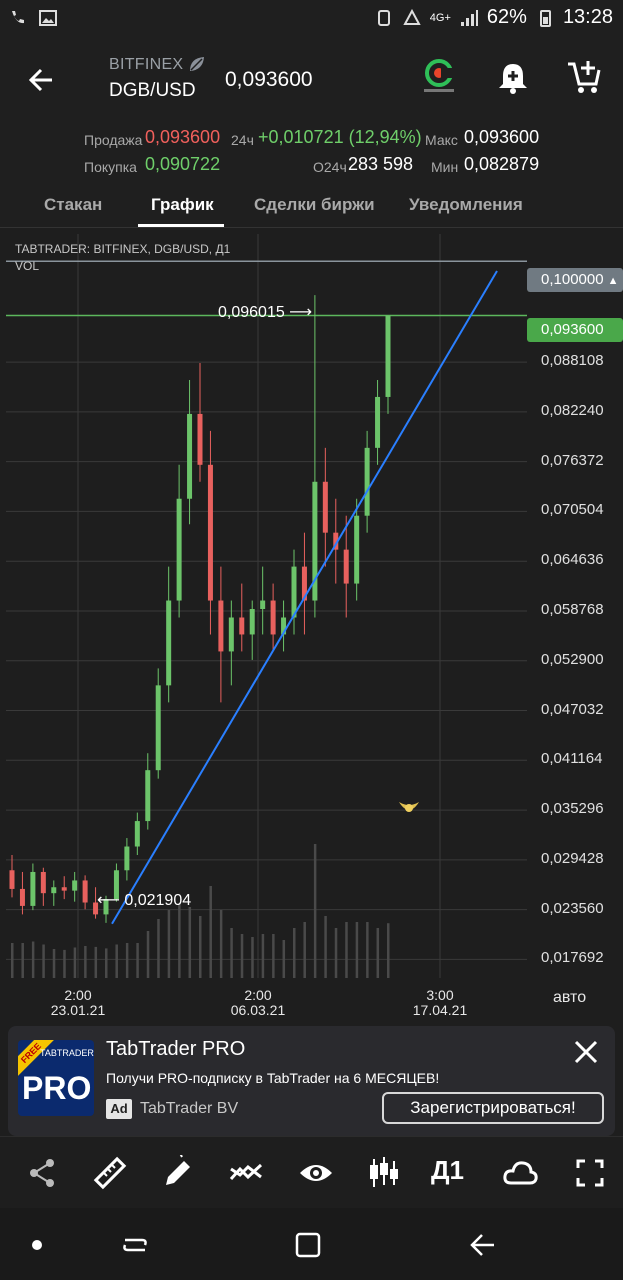  I want to click on system-nav-bar, so click(311, 1244).